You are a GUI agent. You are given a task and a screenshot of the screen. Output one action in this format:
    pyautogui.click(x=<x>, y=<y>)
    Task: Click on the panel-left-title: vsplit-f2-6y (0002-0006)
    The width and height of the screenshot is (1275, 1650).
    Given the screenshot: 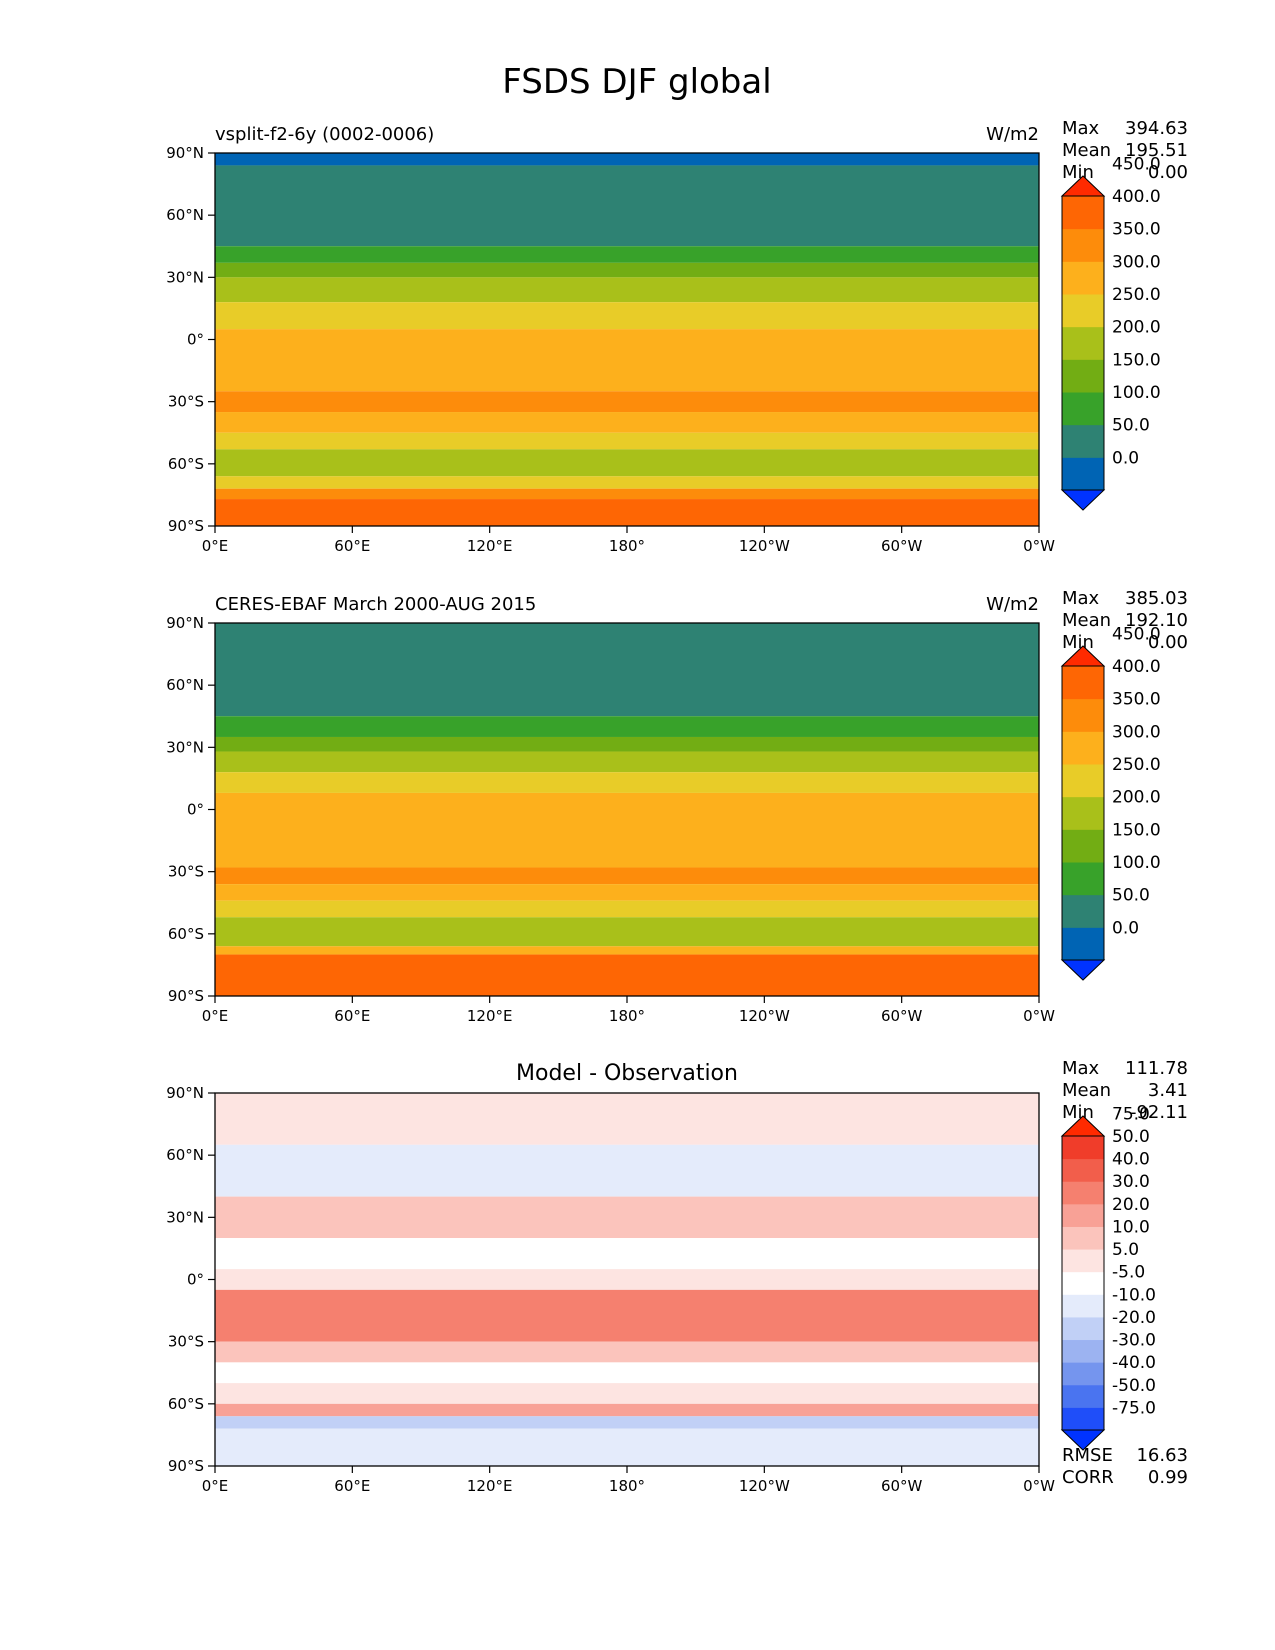 What is the action you would take?
    pyautogui.click(x=324, y=134)
    